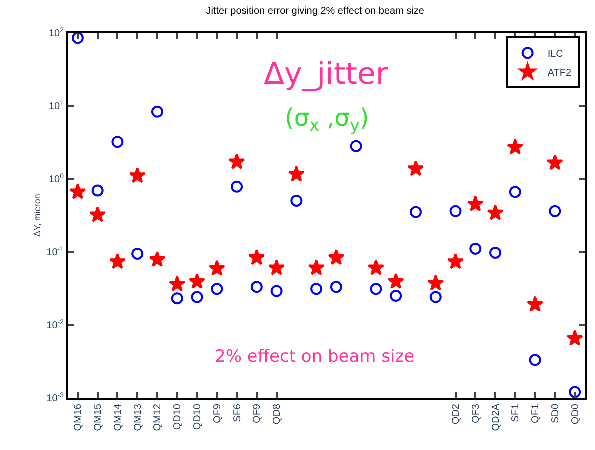  Describe the element at coordinates (55, 325) in the screenshot. I see `y-tick-label: 10$^{-2}$` at that location.